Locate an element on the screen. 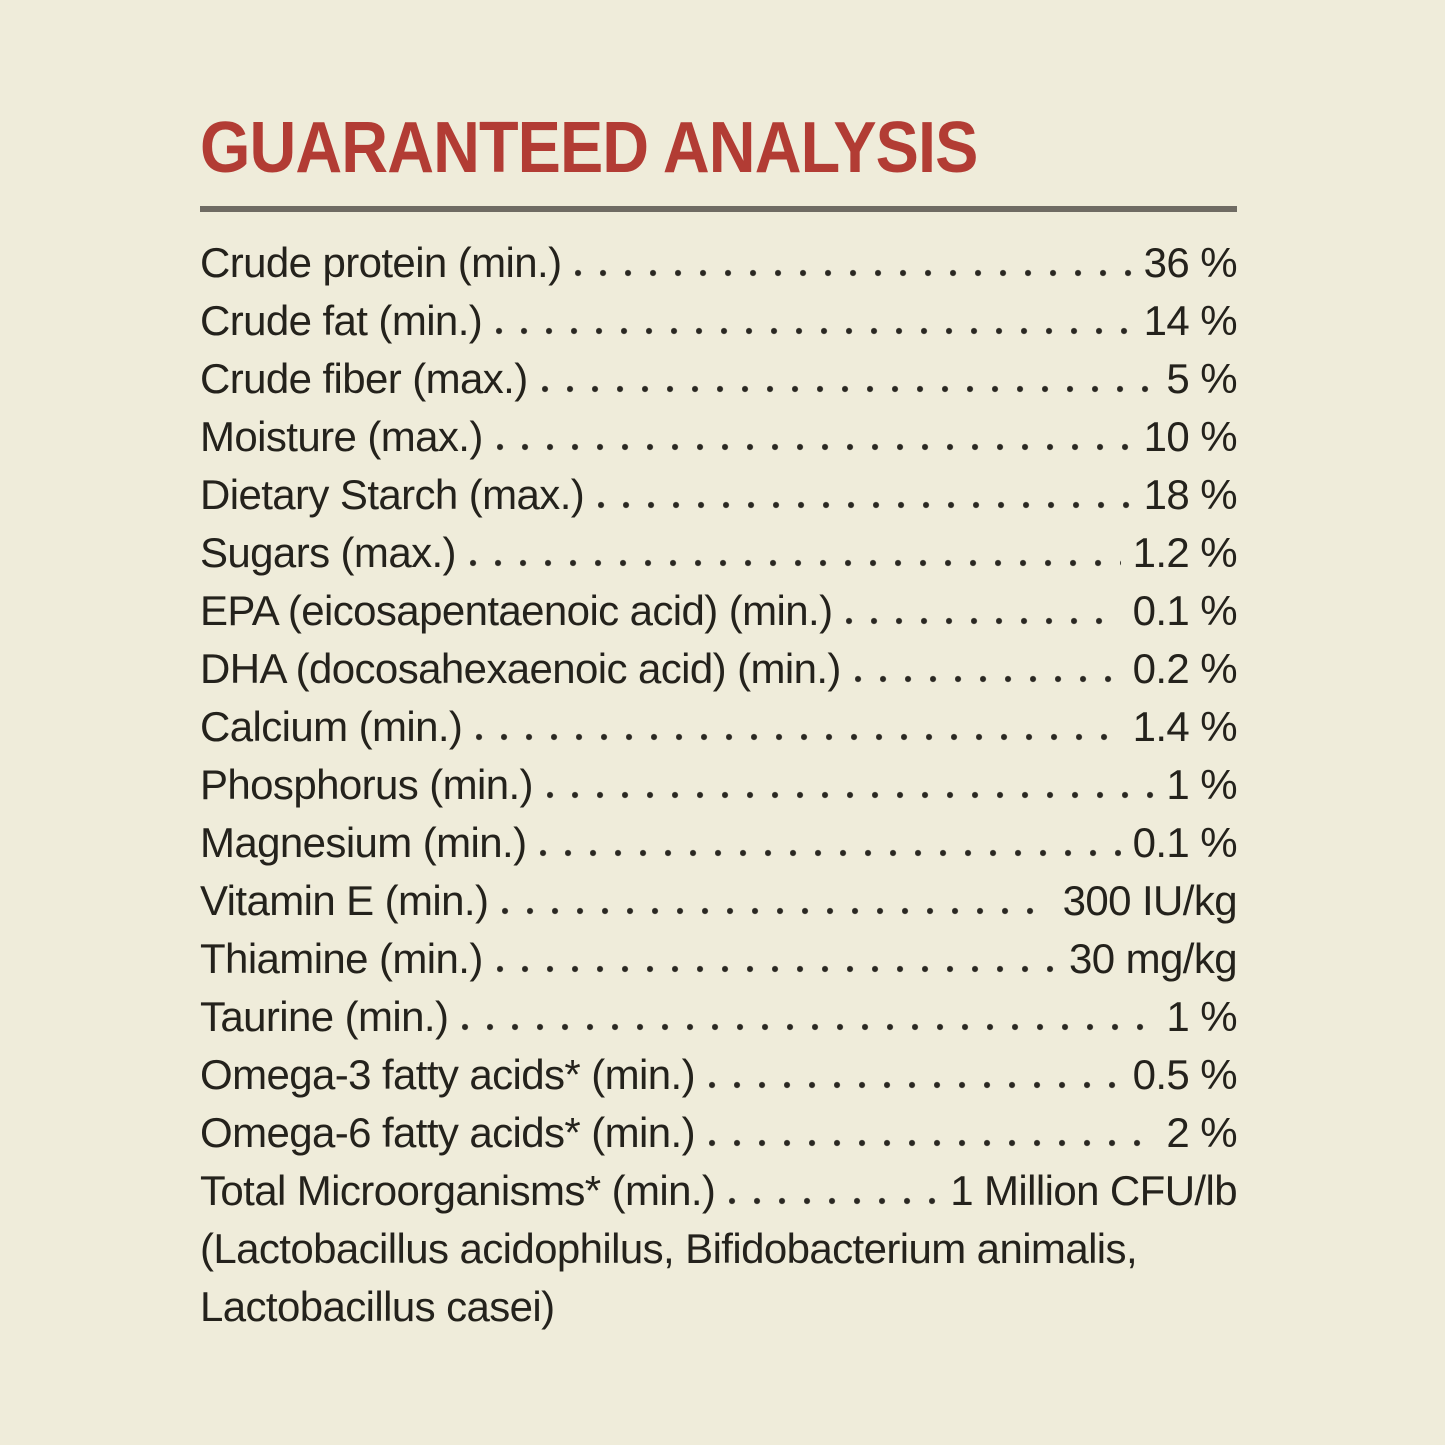  analysis-row: Crude fat (min.) 14 % is located at coordinates (719, 321).